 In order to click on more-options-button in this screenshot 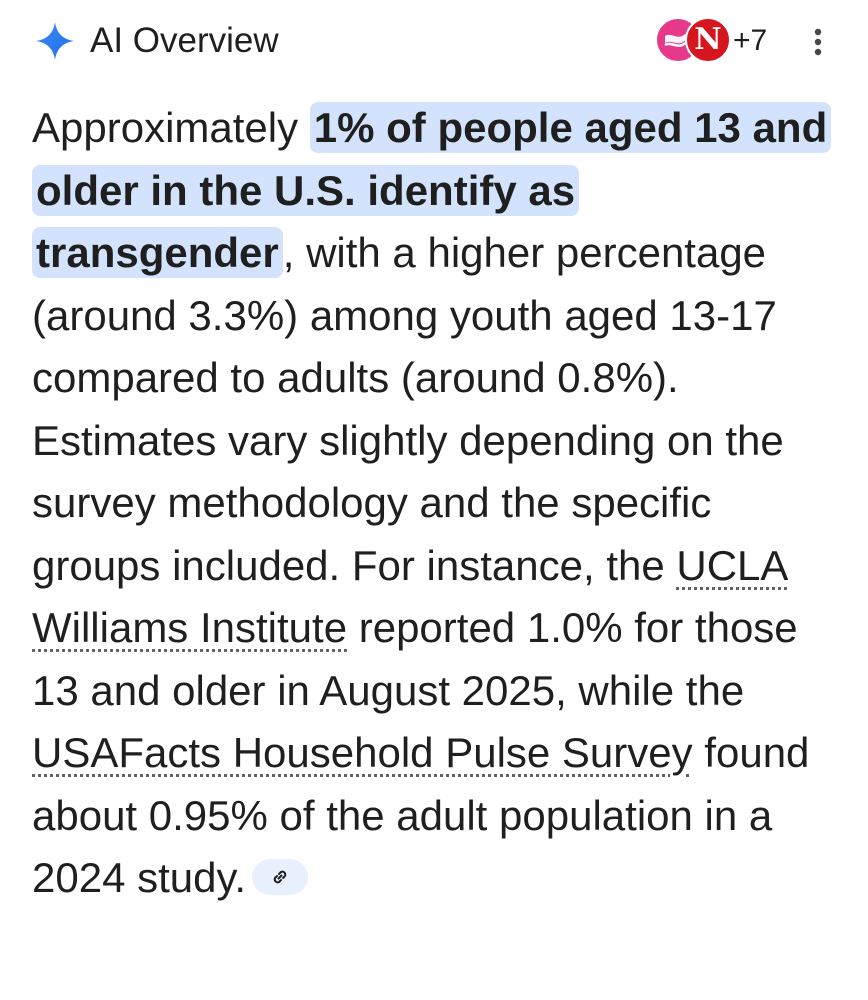, I will do `click(818, 41)`.